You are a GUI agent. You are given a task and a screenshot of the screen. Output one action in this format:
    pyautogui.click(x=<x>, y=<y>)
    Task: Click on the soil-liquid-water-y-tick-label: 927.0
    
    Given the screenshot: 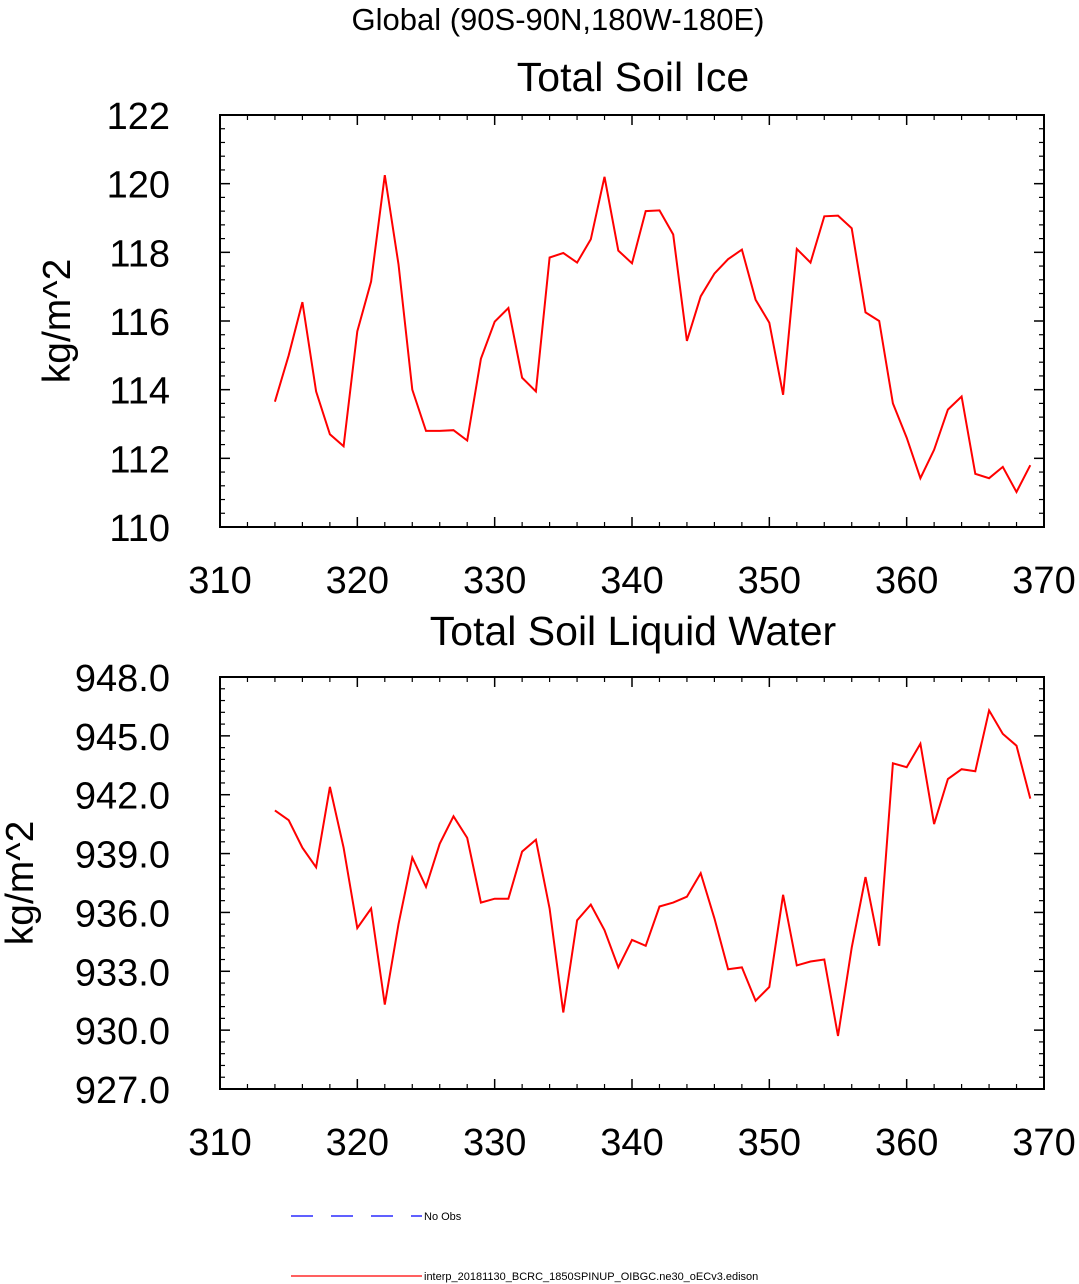 What is the action you would take?
    pyautogui.click(x=122, y=1091)
    